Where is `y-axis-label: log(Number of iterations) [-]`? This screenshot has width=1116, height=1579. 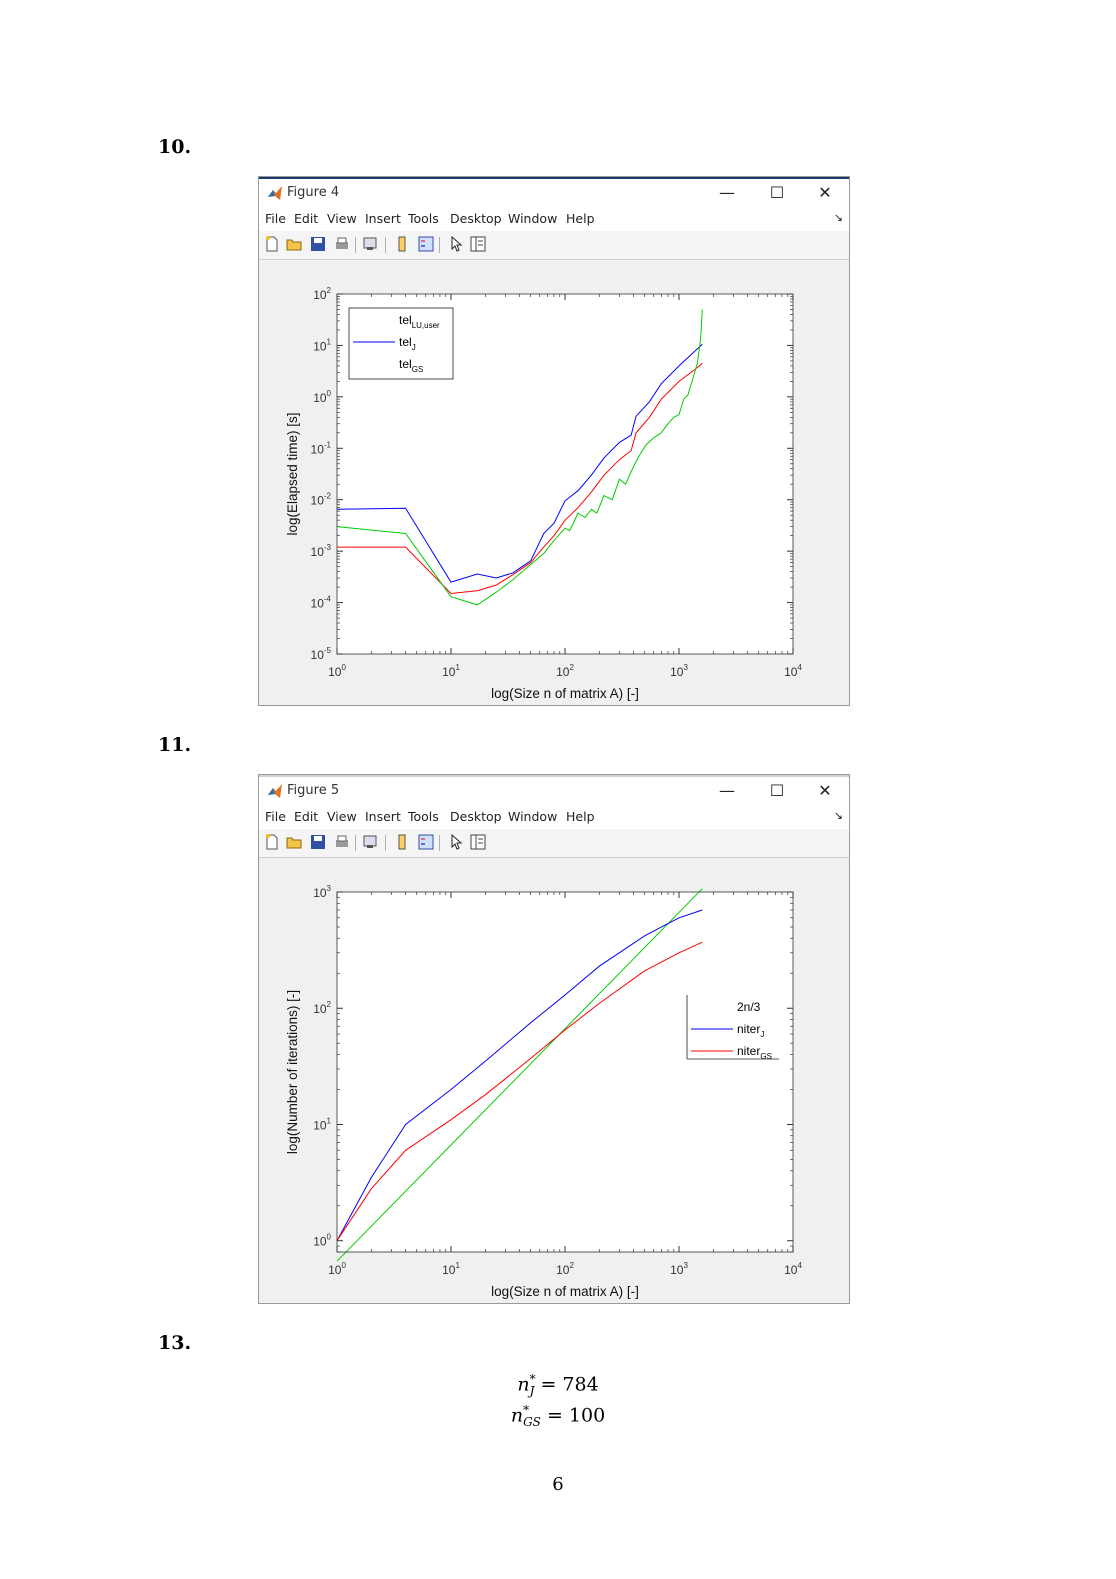
y-axis-label: log(Number of iterations) [-] is located at coordinates (292, 1072).